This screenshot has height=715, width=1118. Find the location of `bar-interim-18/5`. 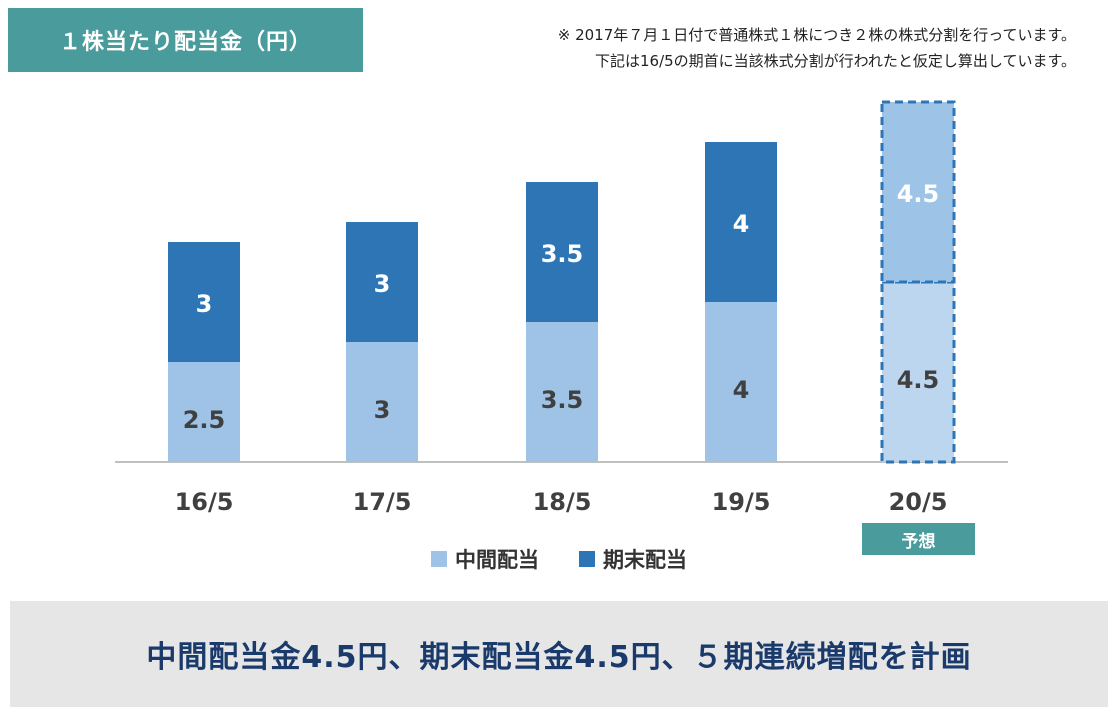

bar-interim-18/5 is located at coordinates (562, 392).